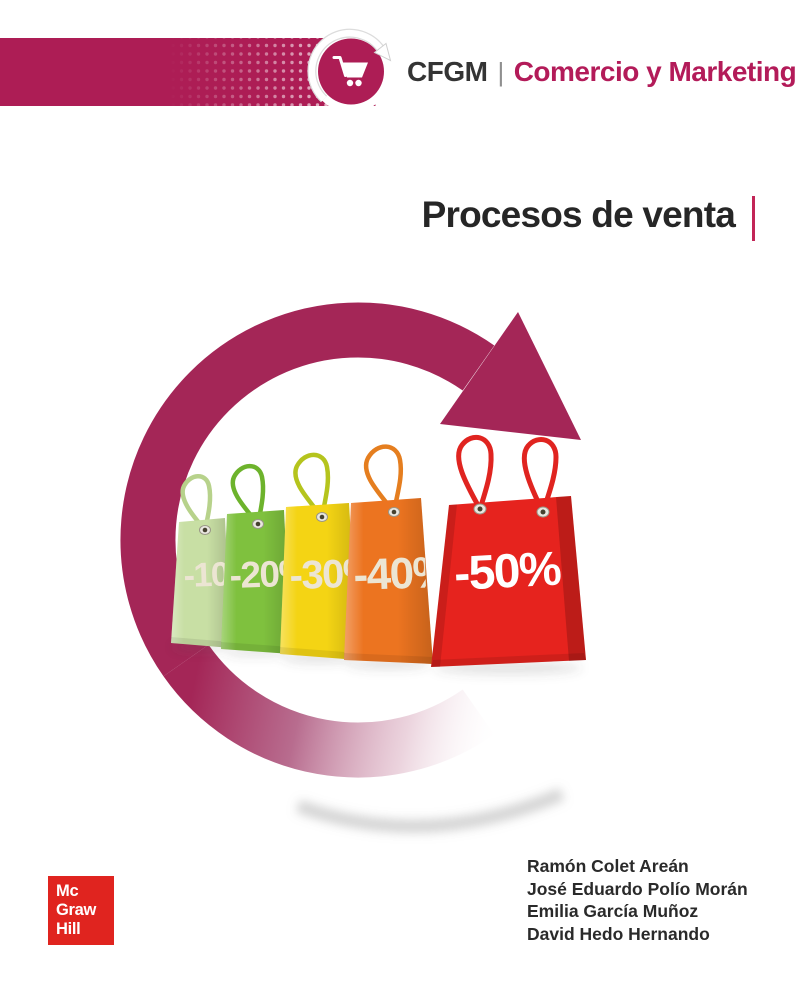  What do you see at coordinates (510, 376) in the screenshot?
I see `arrowhead` at bounding box center [510, 376].